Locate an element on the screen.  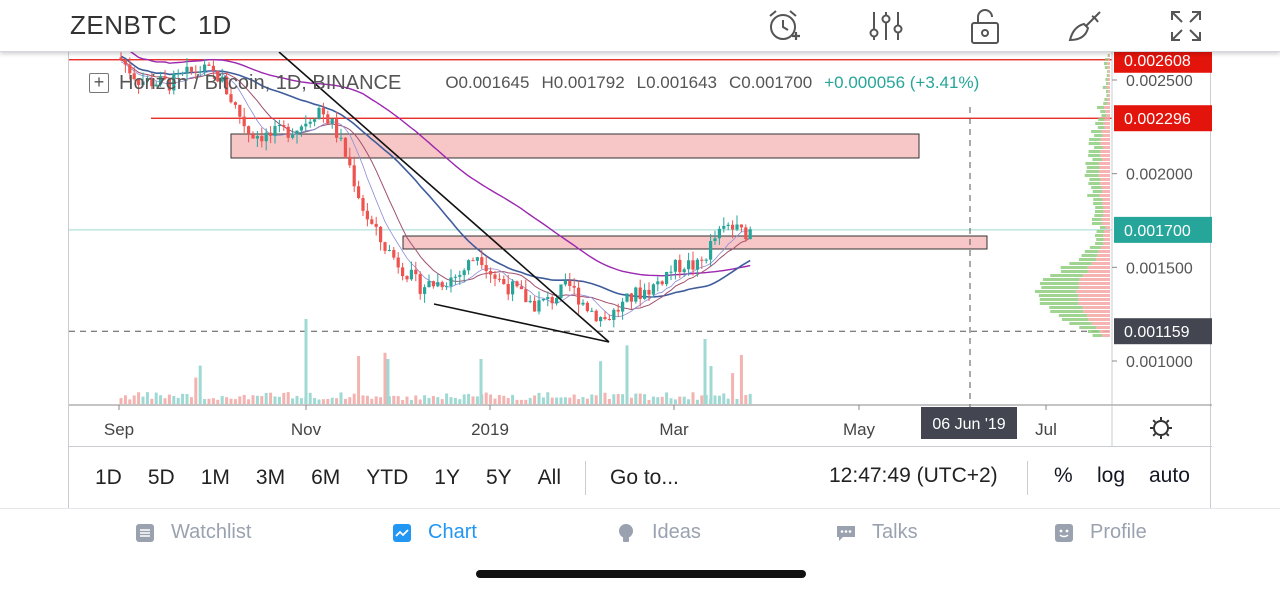
add-indicator-icon: + is located at coordinates (99, 83).